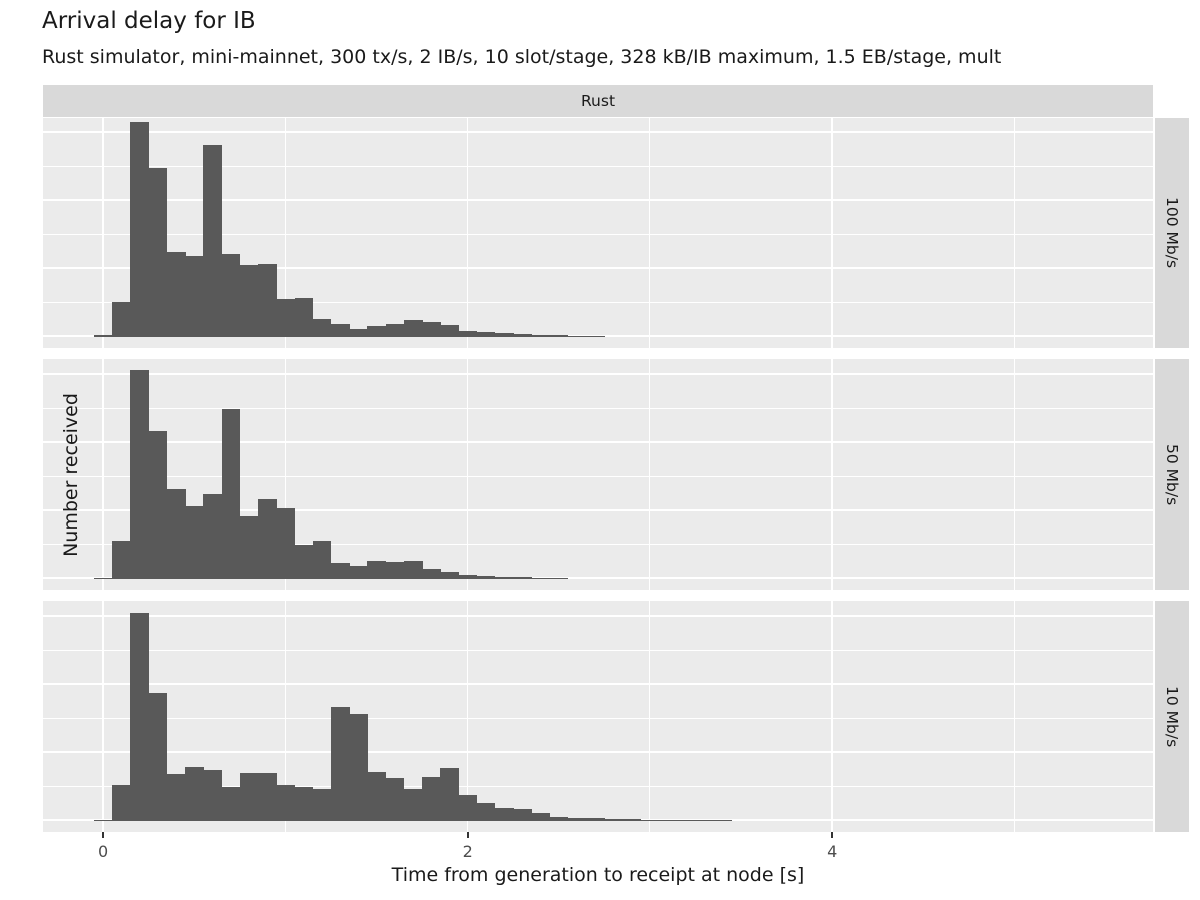 This screenshot has width=1200, height=900. I want to click on facet-row-strip-100-mb-s: 100 Mb/s, so click(1172, 233).